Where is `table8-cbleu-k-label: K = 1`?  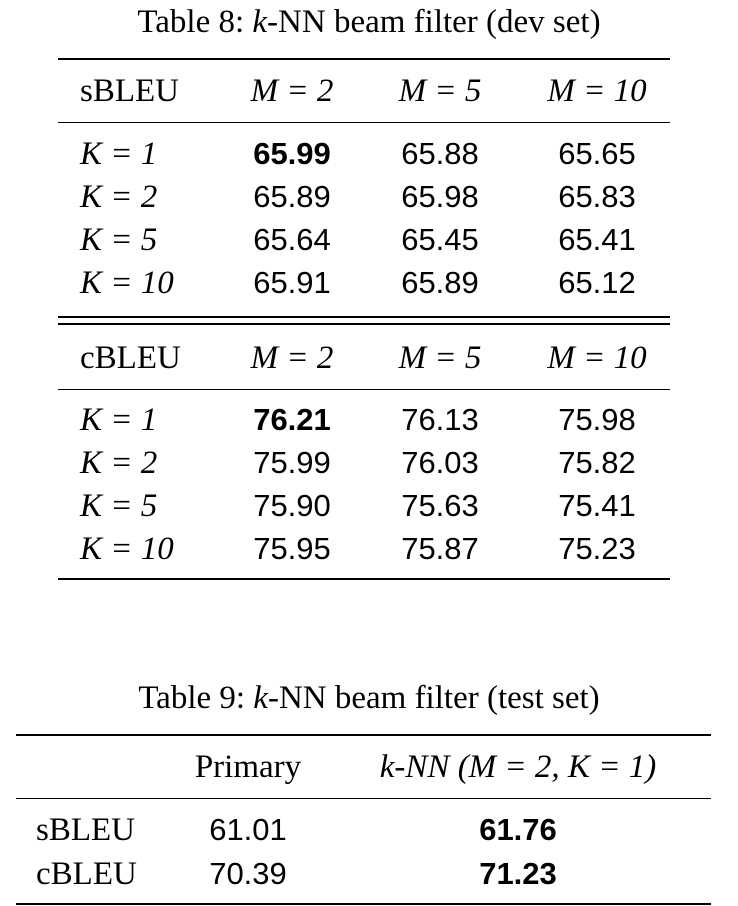 table8-cbleu-k-label: K = 1 is located at coordinates (119, 420).